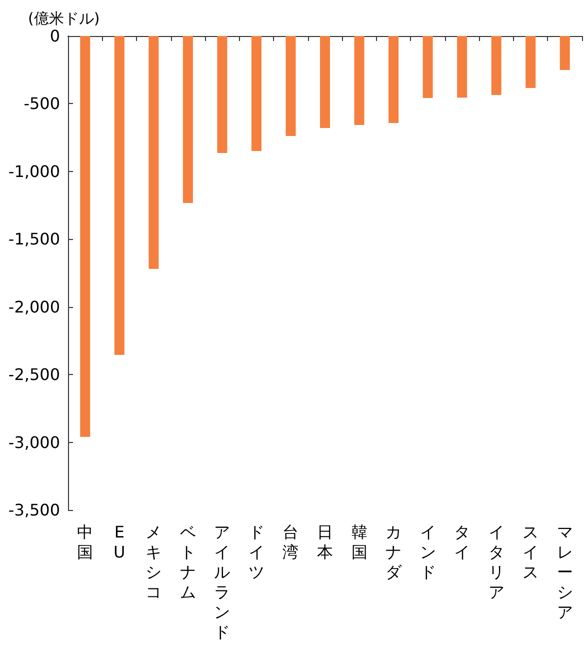 The width and height of the screenshot is (586, 671). I want to click on y-tick-label: -1,000, so click(34, 171).